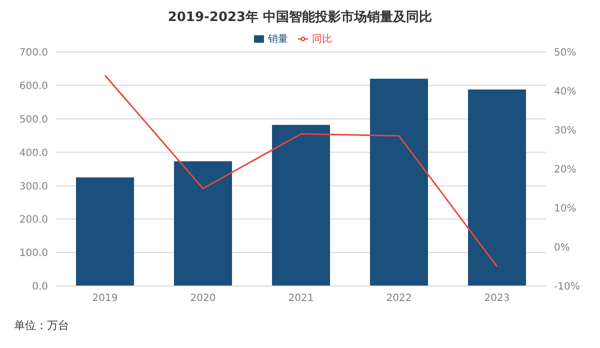 The width and height of the screenshot is (600, 348). Describe the element at coordinates (33, 120) in the screenshot. I see `y-tick-label: 500.0` at that location.